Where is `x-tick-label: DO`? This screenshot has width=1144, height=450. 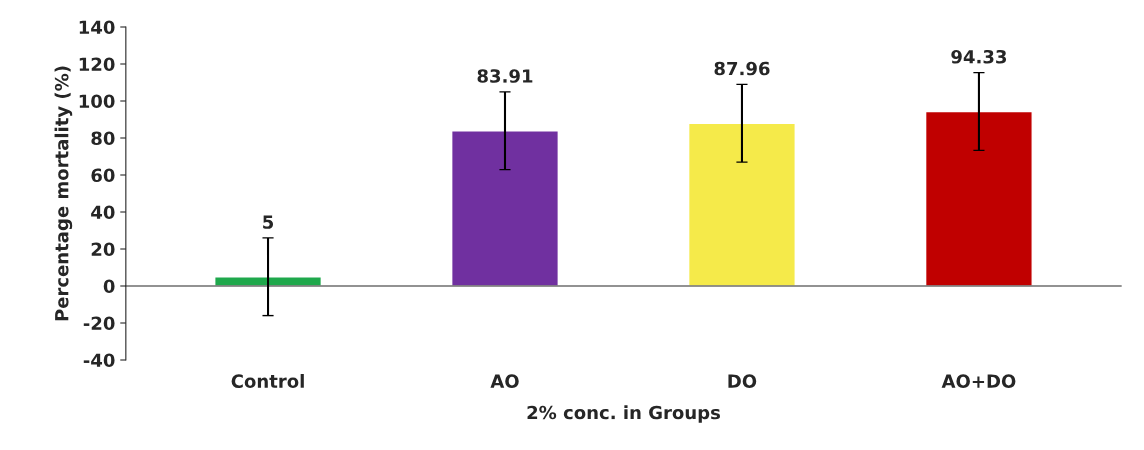 x-tick-label: DO is located at coordinates (742, 381).